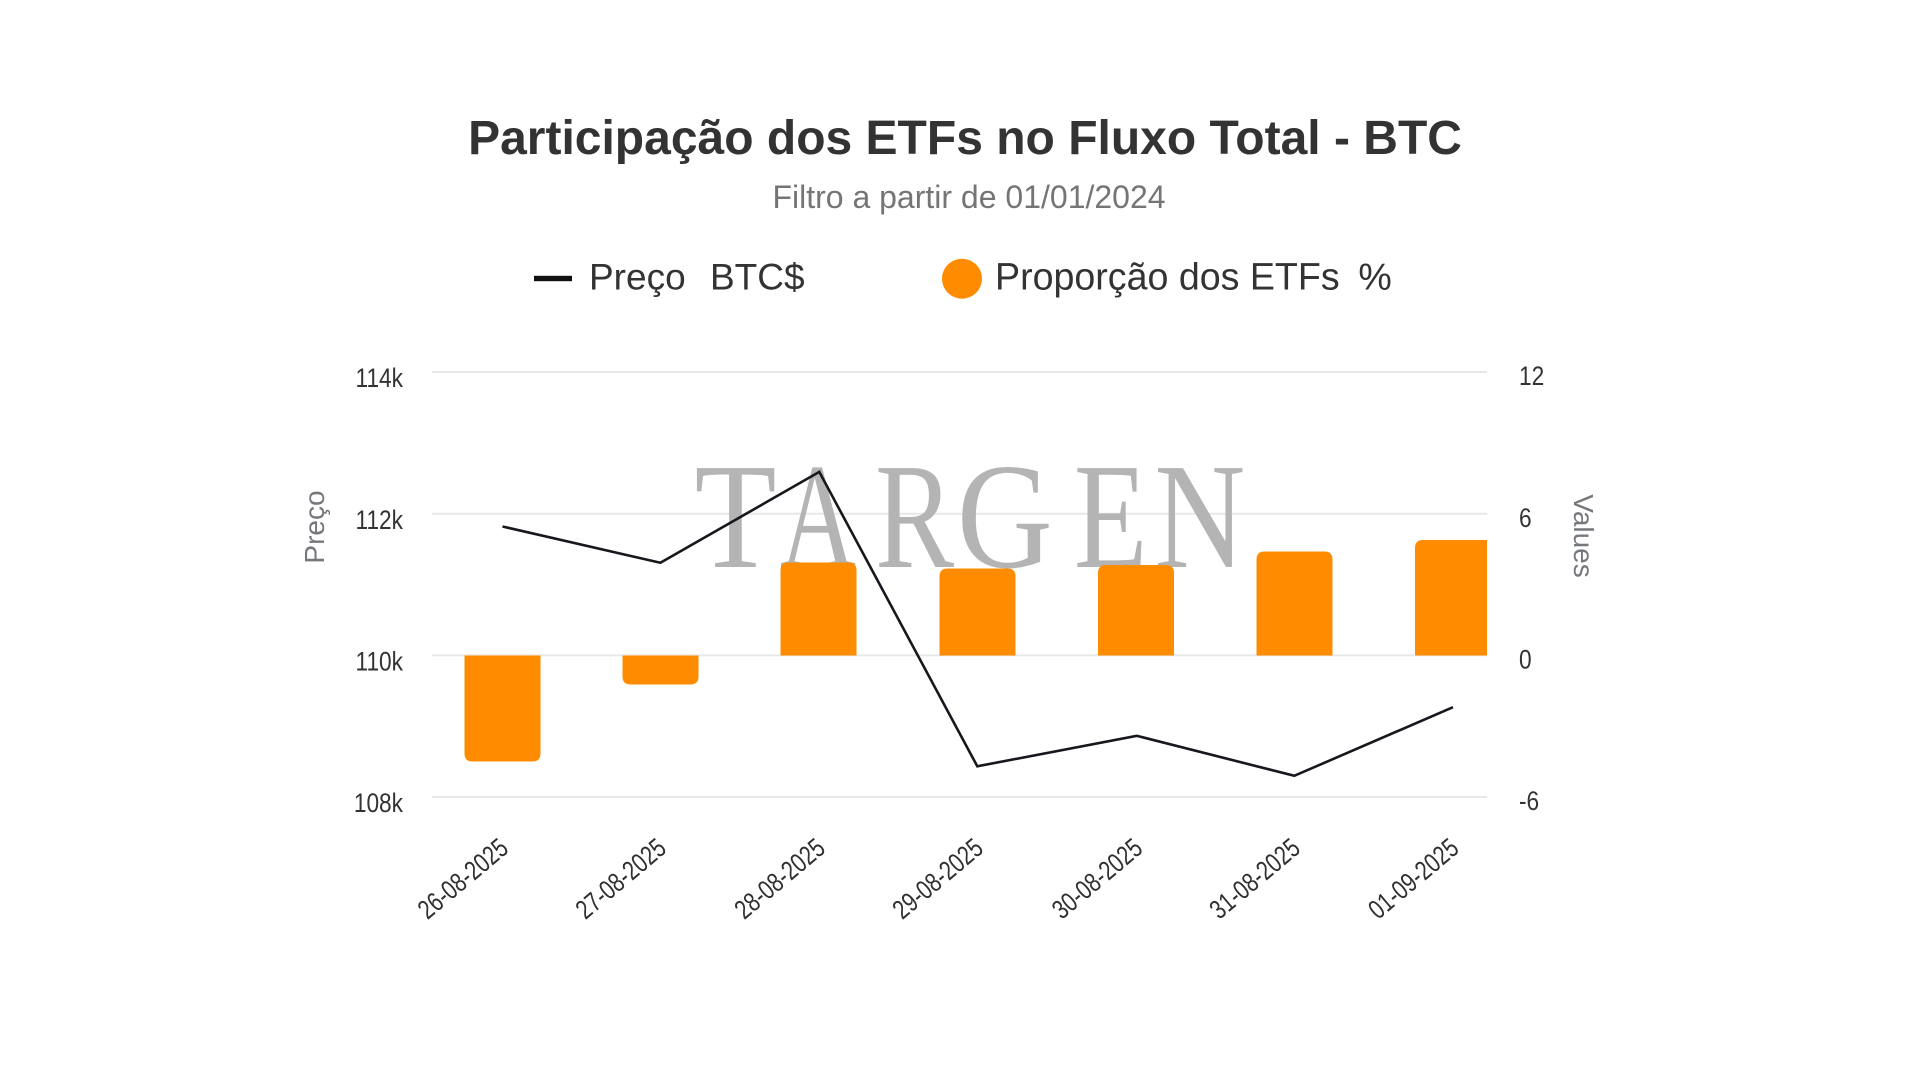  Describe the element at coordinates (380, 378) in the screenshot. I see `svg-text: 114k` at that location.